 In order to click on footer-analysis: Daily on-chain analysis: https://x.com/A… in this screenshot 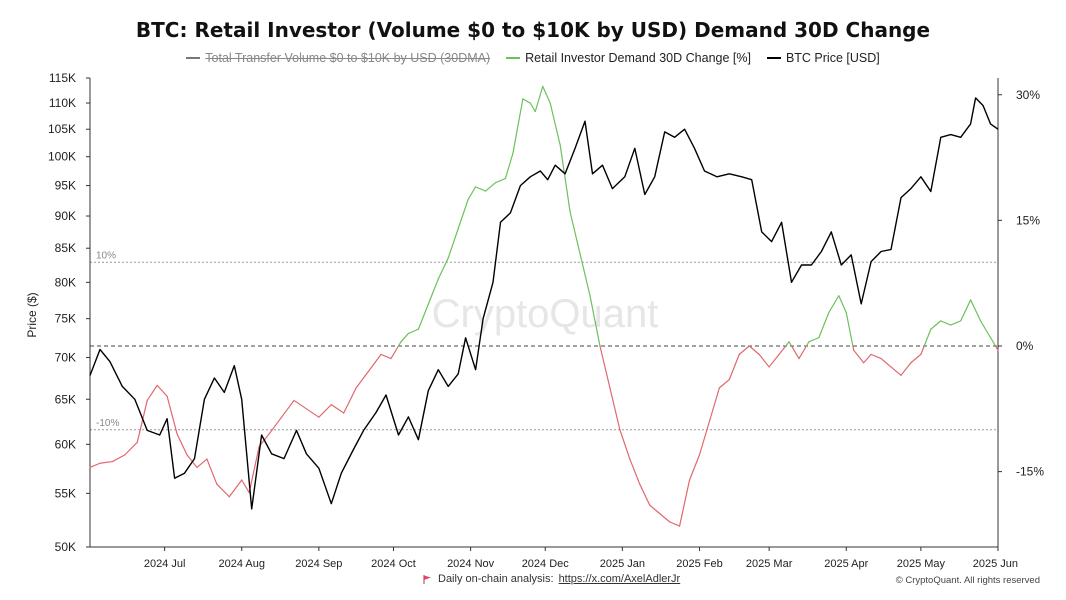, I will do `click(551, 579)`.